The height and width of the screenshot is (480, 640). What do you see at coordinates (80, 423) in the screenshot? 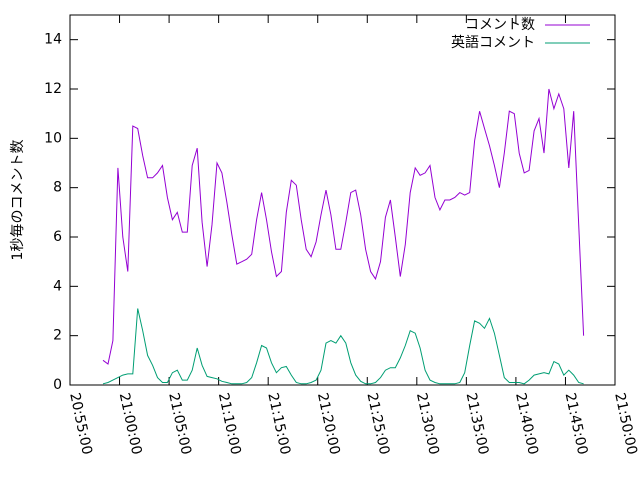
I see `x-tick-label: 20:55:00` at bounding box center [80, 423].